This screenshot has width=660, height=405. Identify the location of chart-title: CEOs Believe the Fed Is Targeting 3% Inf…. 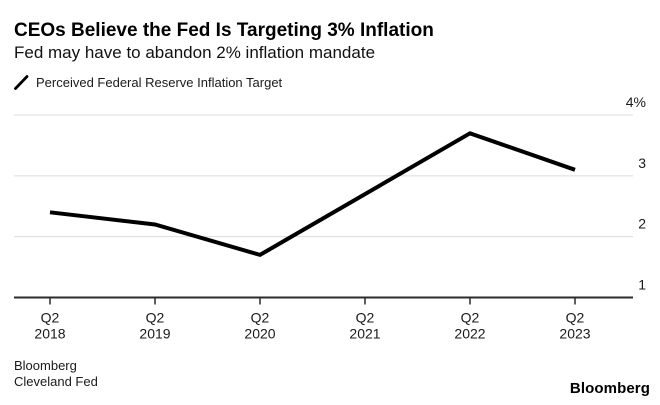
(224, 30).